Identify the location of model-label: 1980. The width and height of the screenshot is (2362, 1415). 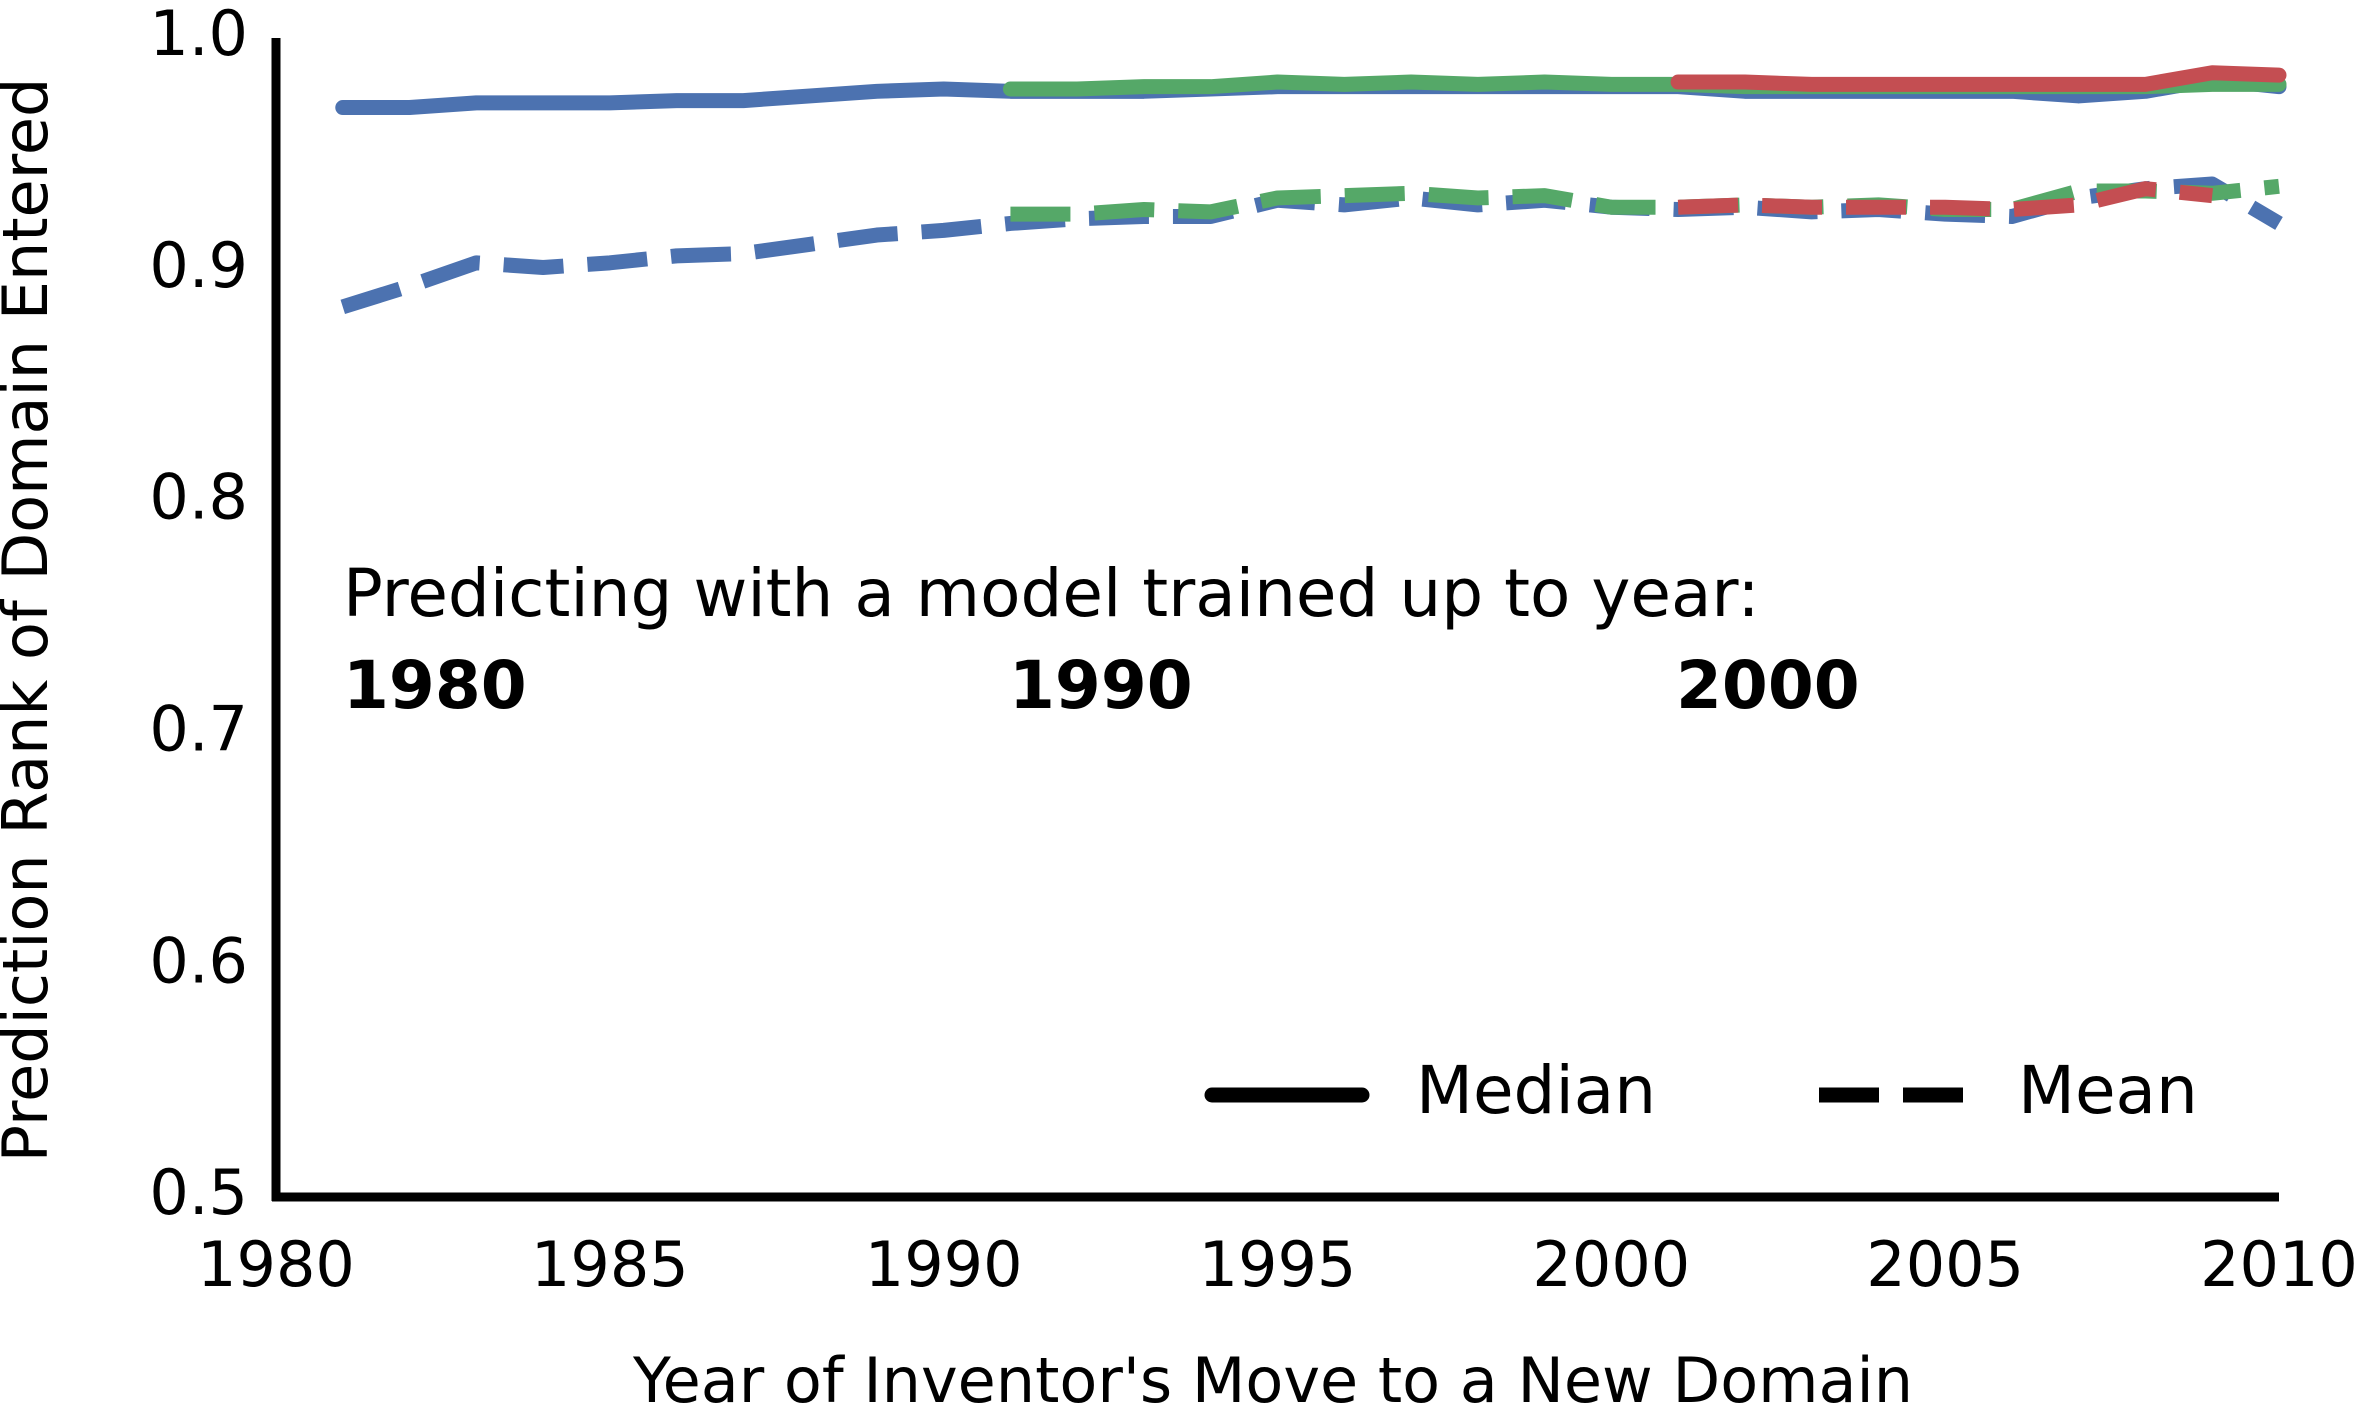
(435, 685).